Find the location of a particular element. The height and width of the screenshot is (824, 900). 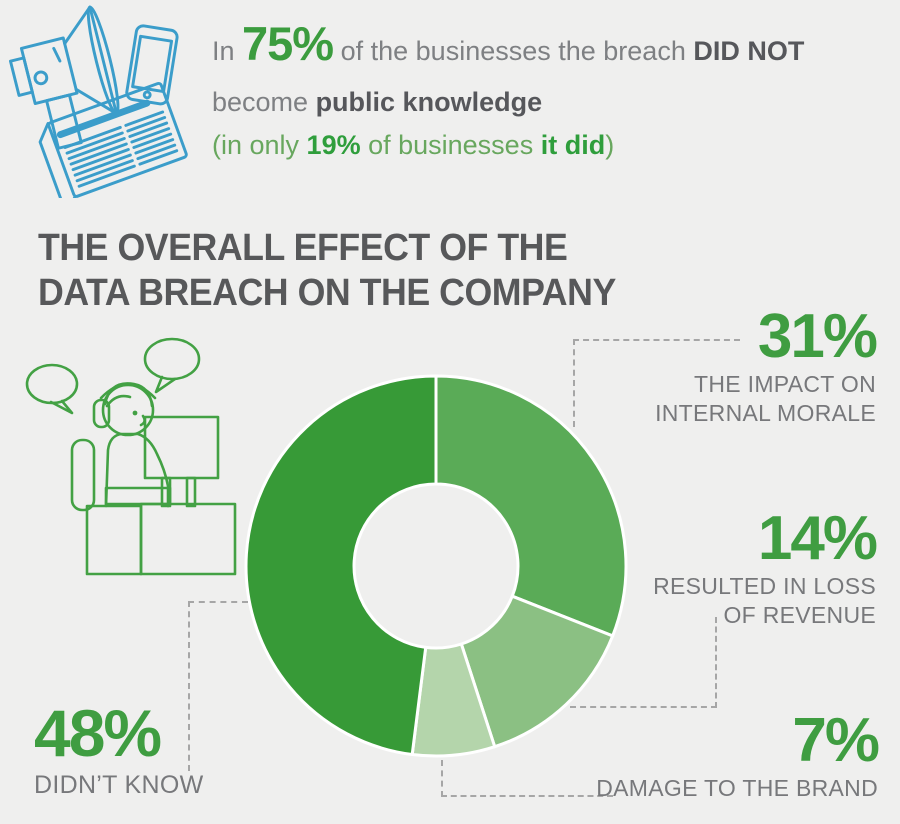

donut-segment-48-percent is located at coordinates (341, 565).